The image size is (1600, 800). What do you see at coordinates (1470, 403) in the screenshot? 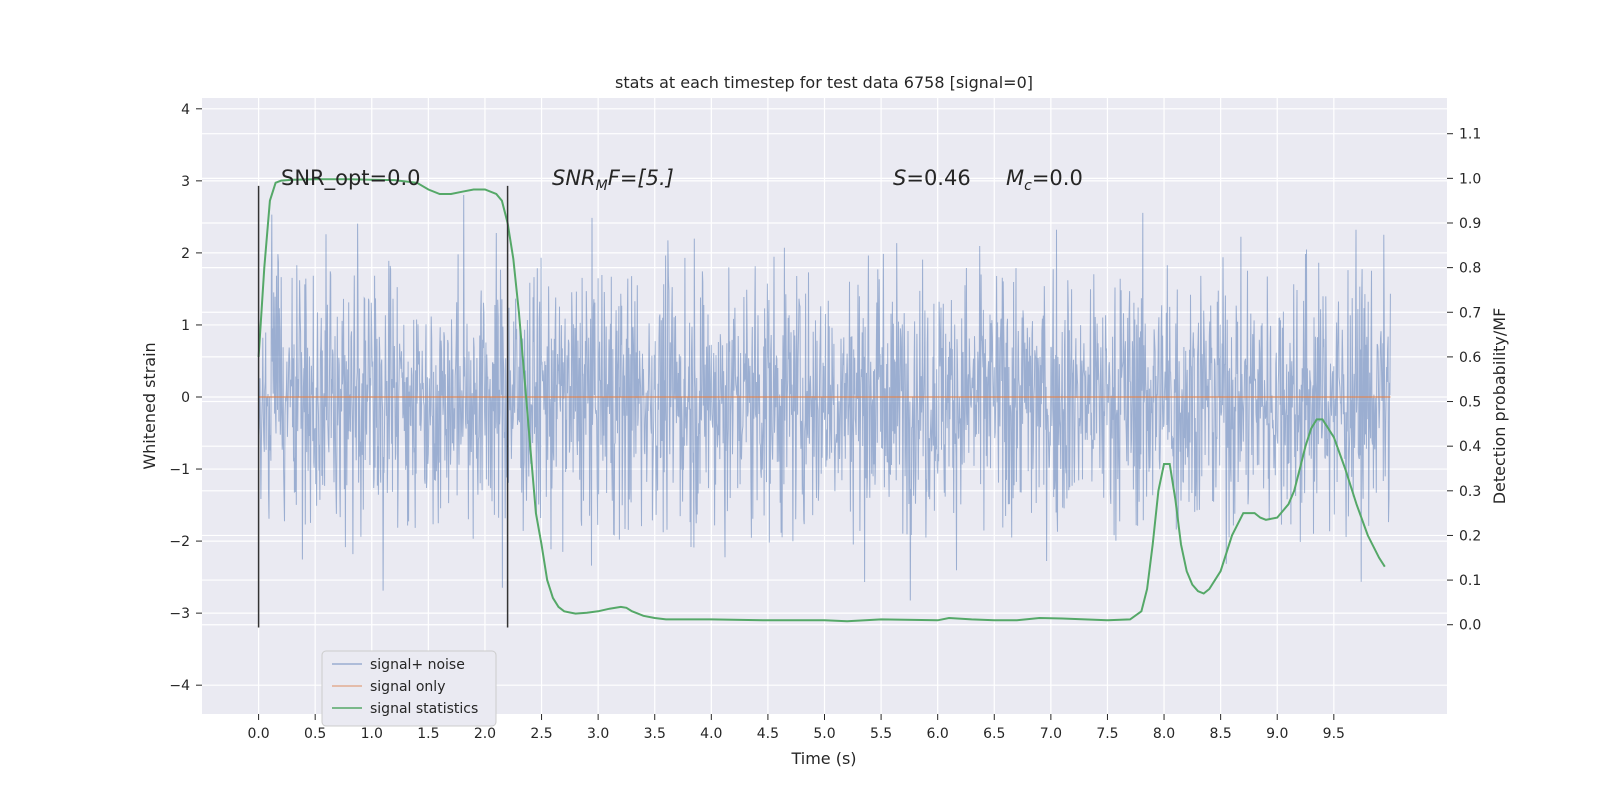
I see `y-tick-label-right: 0.5` at bounding box center [1470, 403].